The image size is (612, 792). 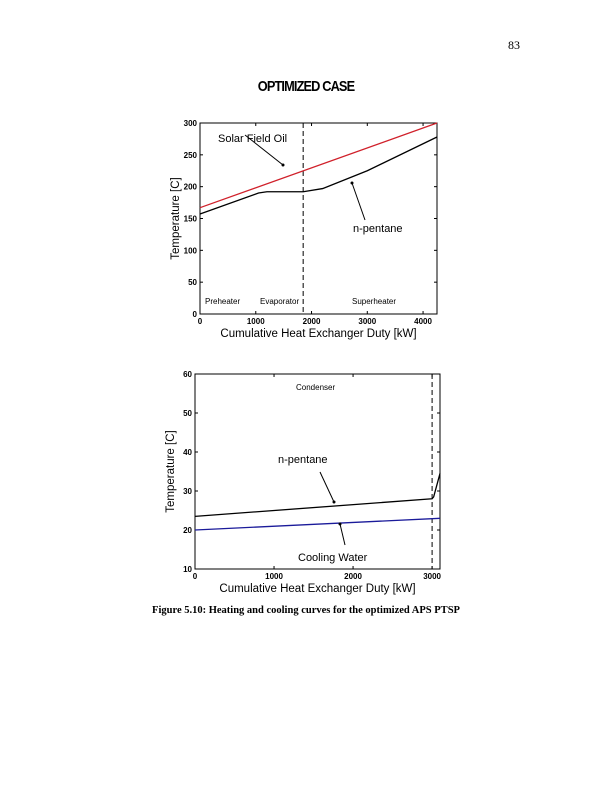 What do you see at coordinates (279, 301) in the screenshot?
I see `region-label: Evaporator` at bounding box center [279, 301].